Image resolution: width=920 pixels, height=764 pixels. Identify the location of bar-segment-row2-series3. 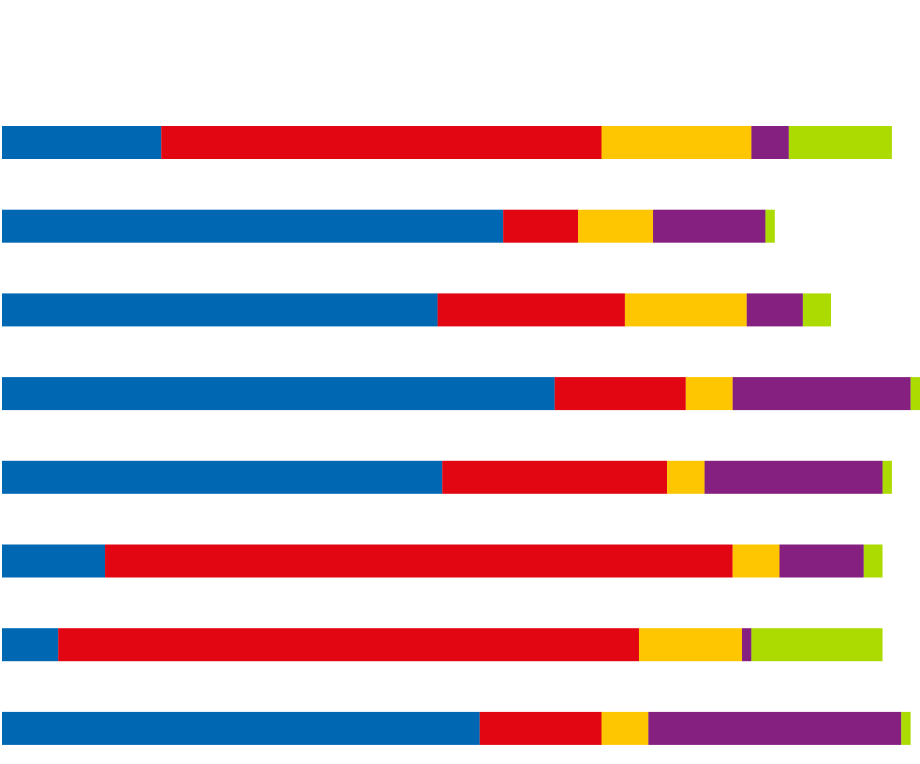
(616, 226).